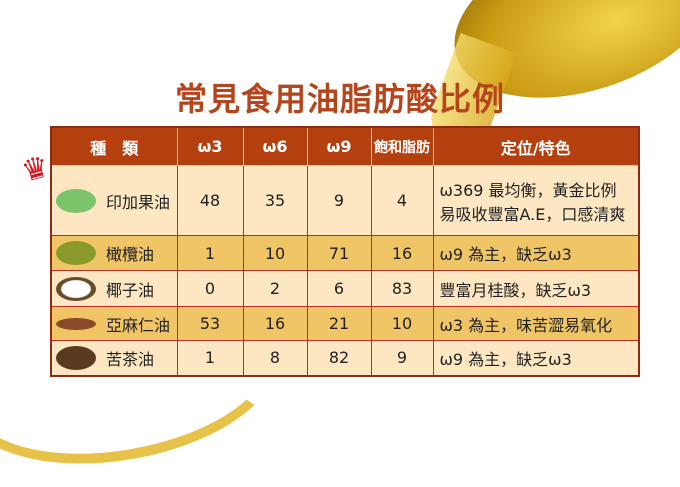  I want to click on oil-name: 苦茶油, so click(130, 359).